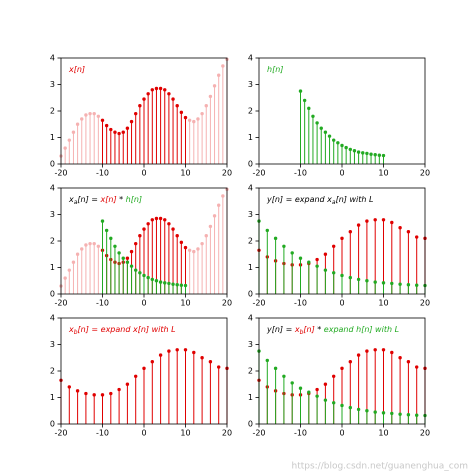 The height and width of the screenshot is (474, 474). What do you see at coordinates (105, 201) in the screenshot?
I see `annotation: xa[n] = x[n] * h[n]` at bounding box center [105, 201].